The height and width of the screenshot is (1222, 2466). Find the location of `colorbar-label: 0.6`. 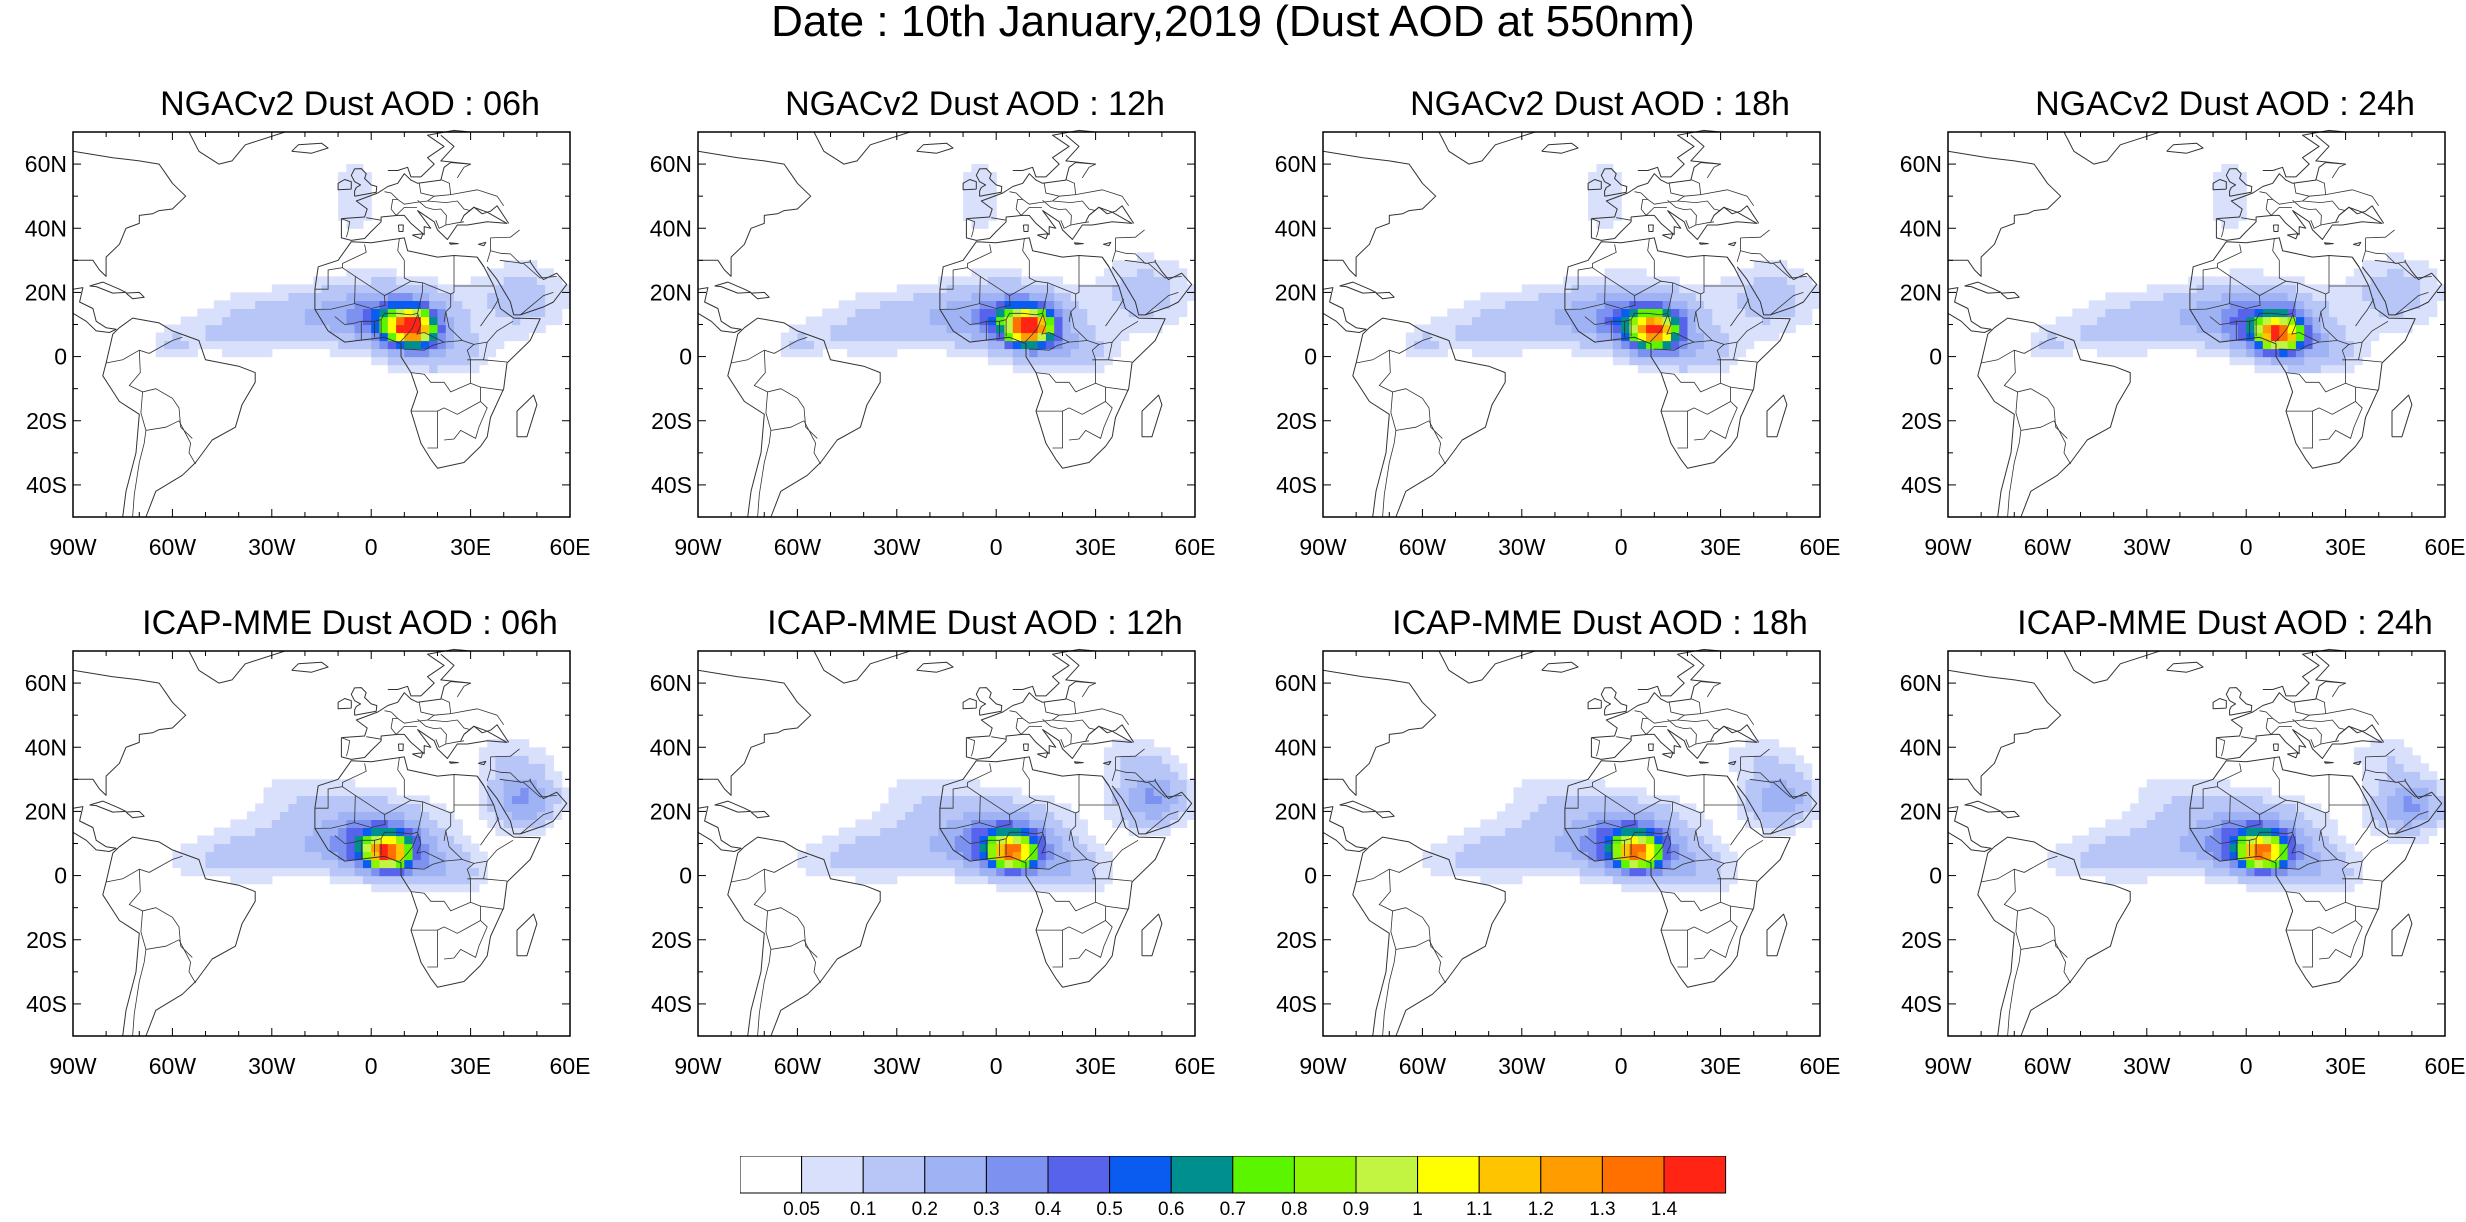

colorbar-label: 0.6 is located at coordinates (1171, 1208).